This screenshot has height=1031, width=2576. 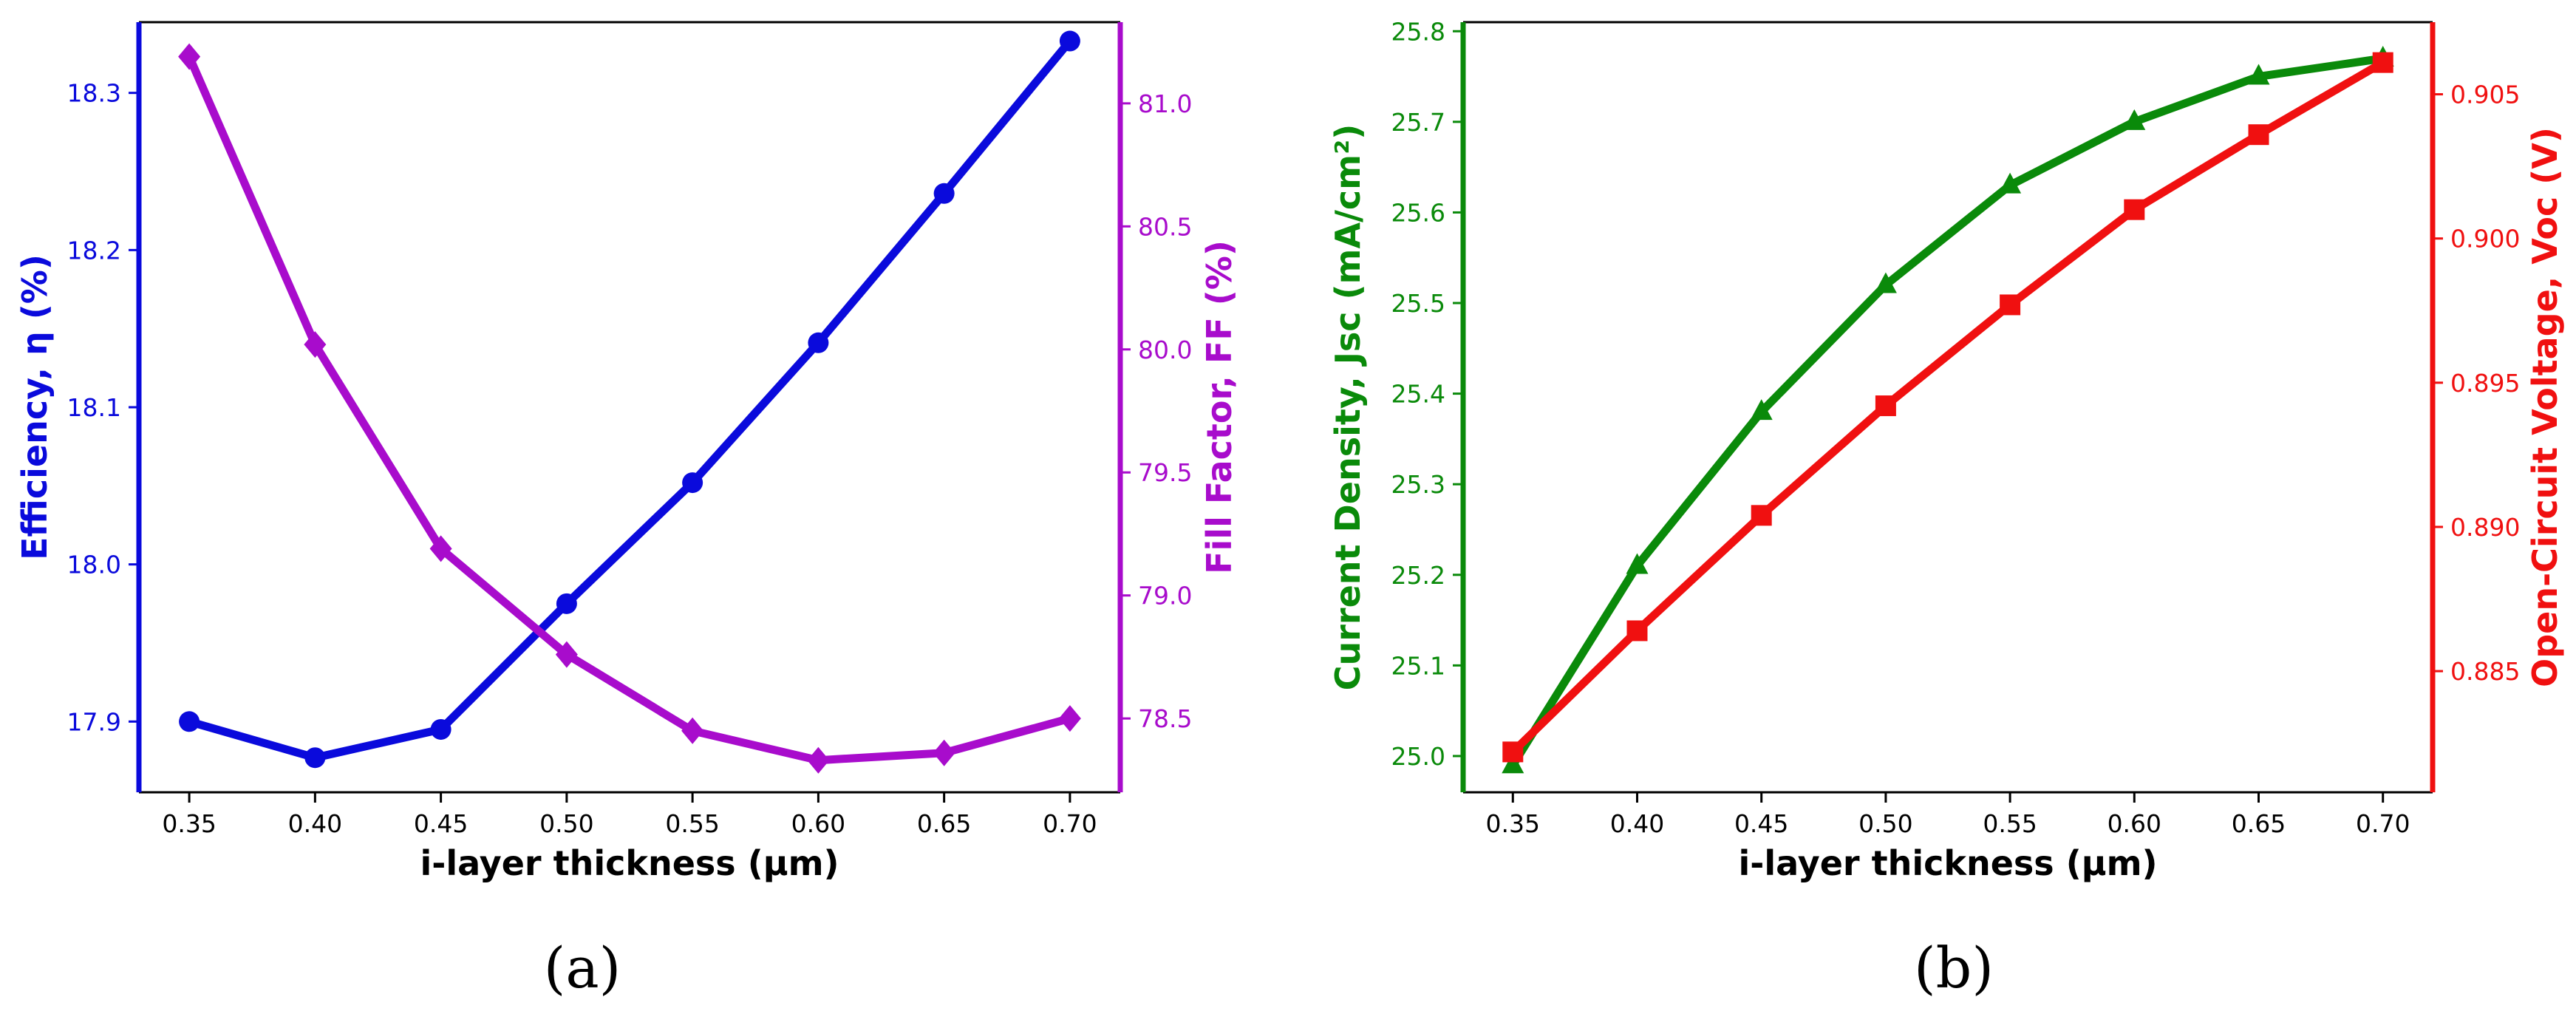 I want to click on left-y-tick-label: 18.2, so click(x=94, y=251).